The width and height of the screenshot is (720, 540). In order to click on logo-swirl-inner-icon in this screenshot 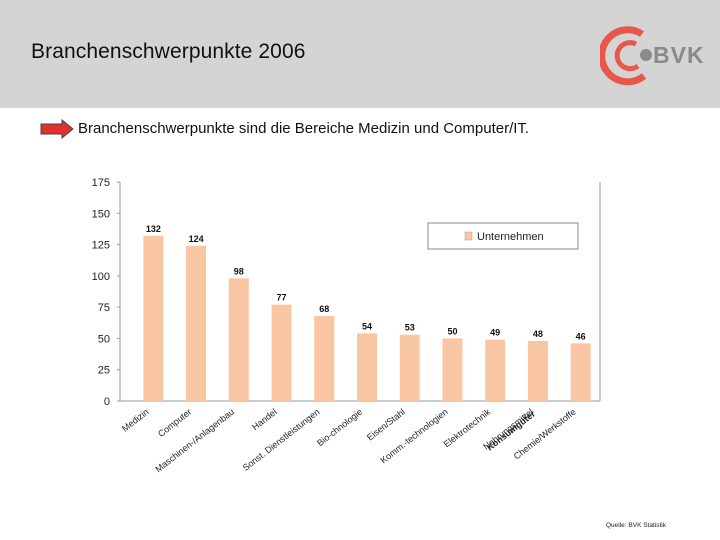, I will do `click(627, 56)`.